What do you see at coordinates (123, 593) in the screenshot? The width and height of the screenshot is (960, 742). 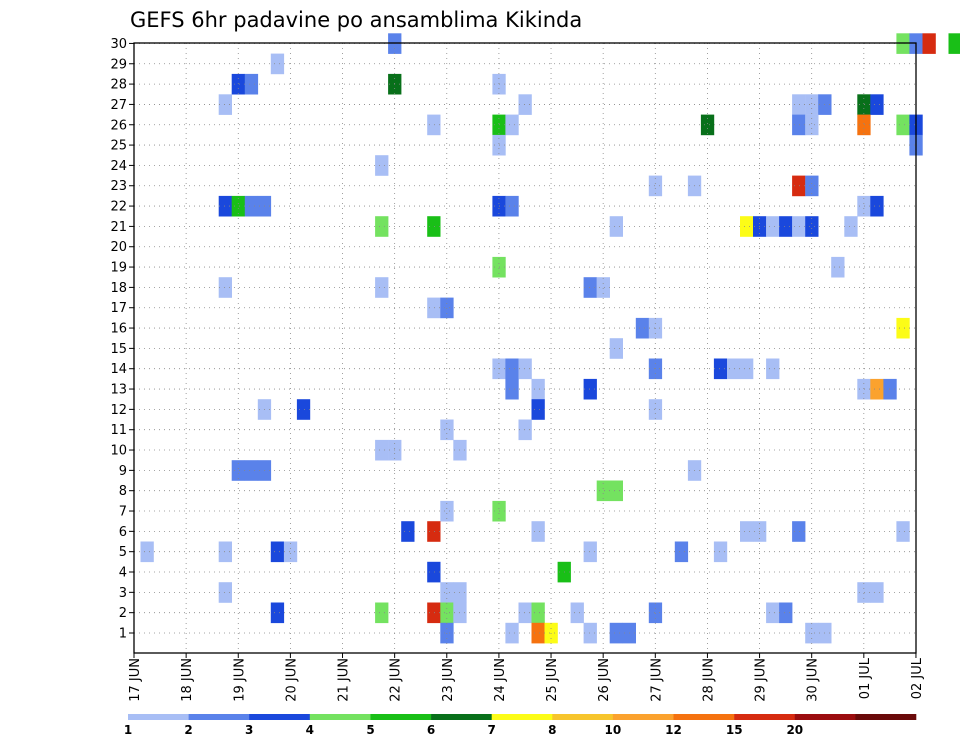 I see `y-tick-label: 3` at bounding box center [123, 593].